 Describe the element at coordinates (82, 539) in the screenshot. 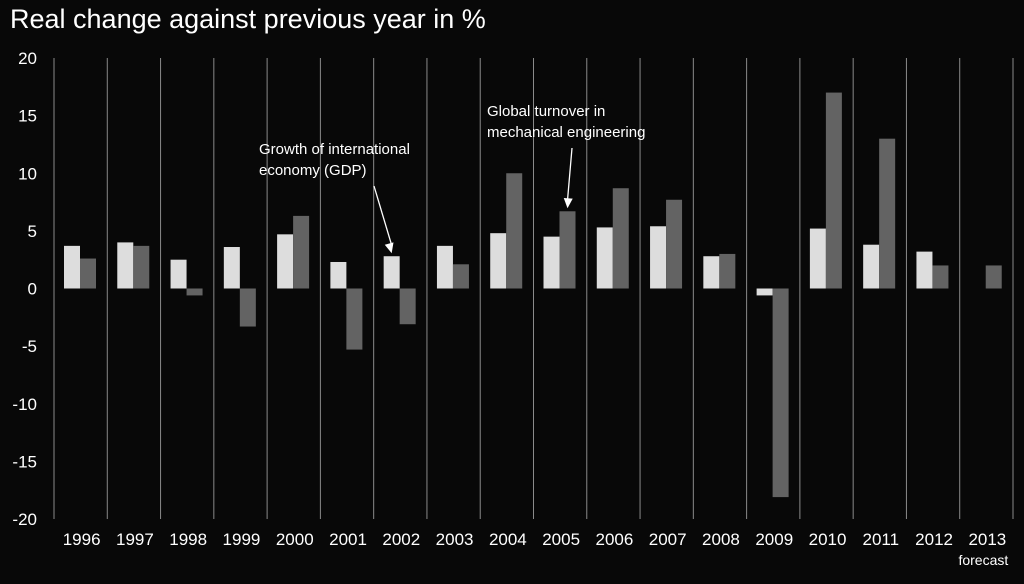

I see `x-tick-label: 1996` at that location.